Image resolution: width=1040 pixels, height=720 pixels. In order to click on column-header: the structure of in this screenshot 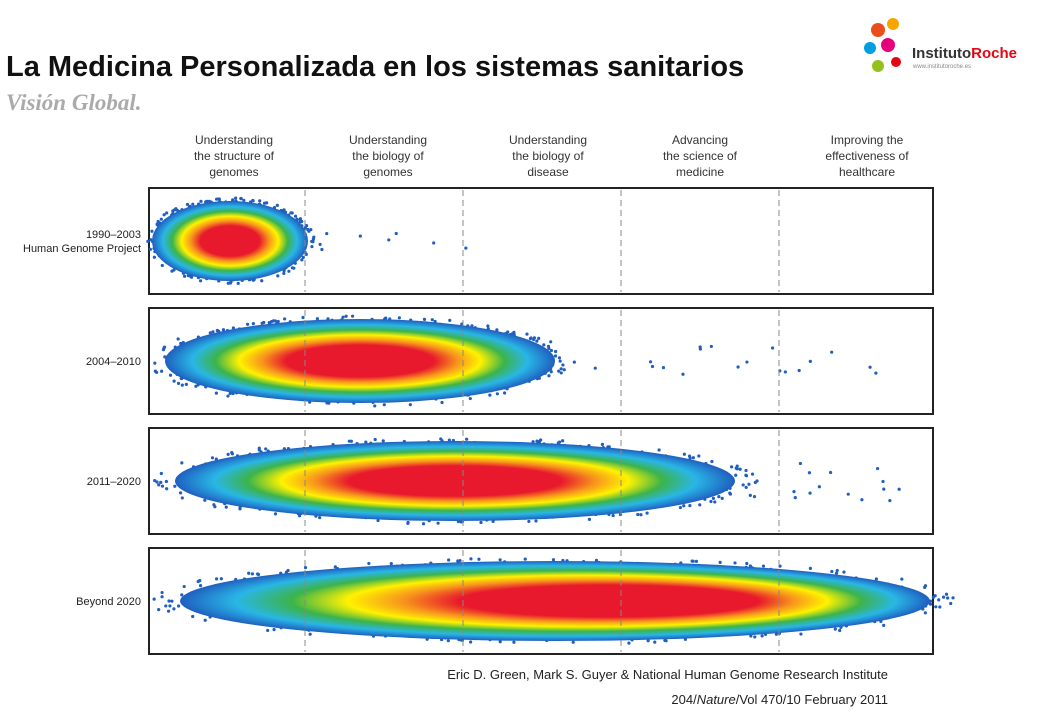, I will do `click(234, 156)`.